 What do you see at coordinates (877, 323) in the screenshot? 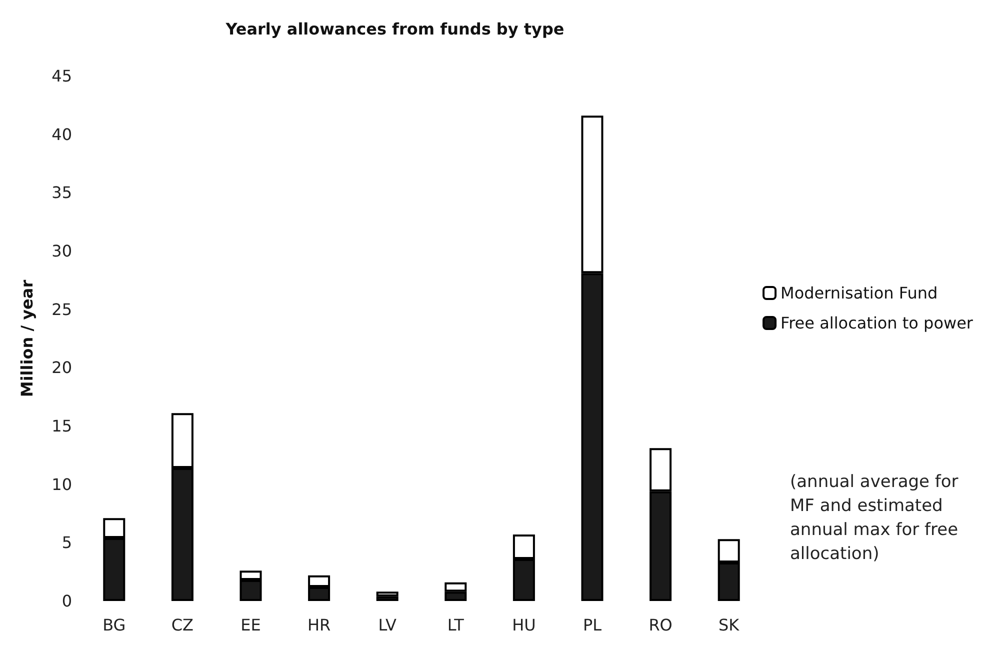
I see `legend-label: Free allocation to power` at bounding box center [877, 323].